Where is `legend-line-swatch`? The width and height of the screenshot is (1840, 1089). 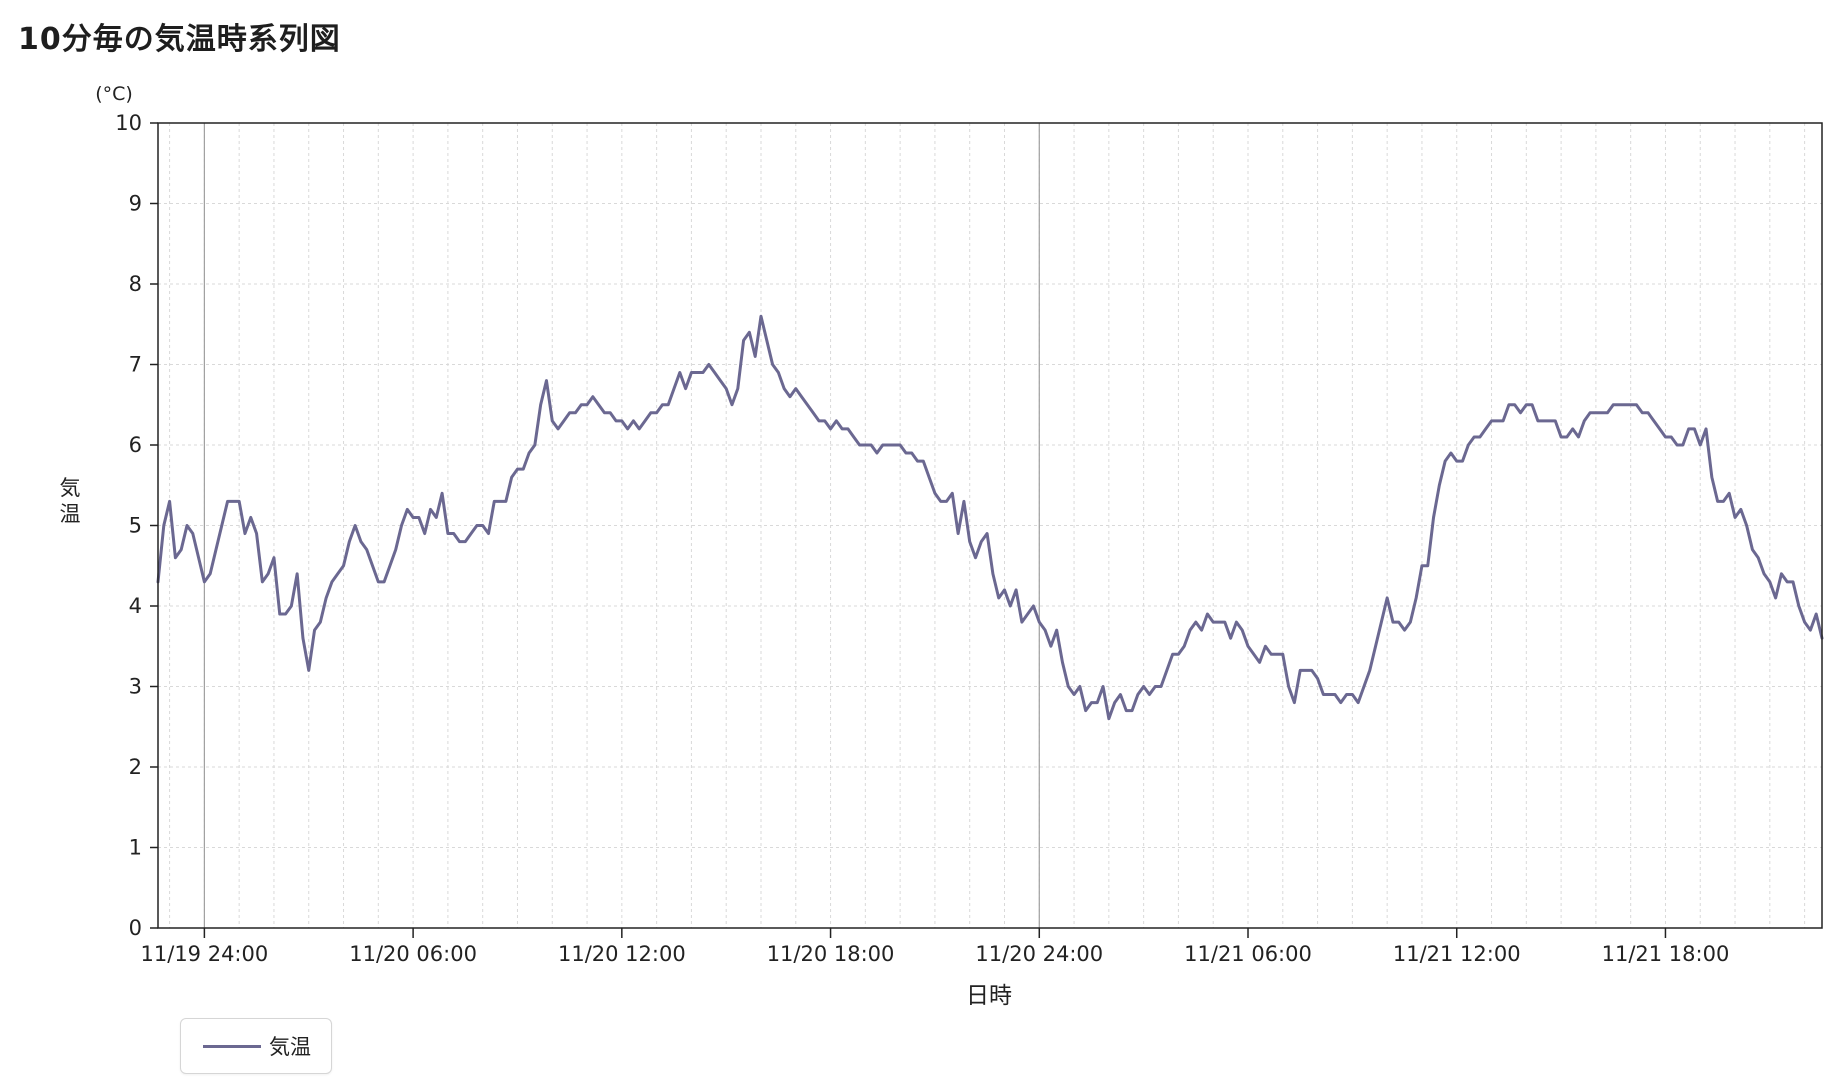
legend-line-swatch is located at coordinates (232, 1046).